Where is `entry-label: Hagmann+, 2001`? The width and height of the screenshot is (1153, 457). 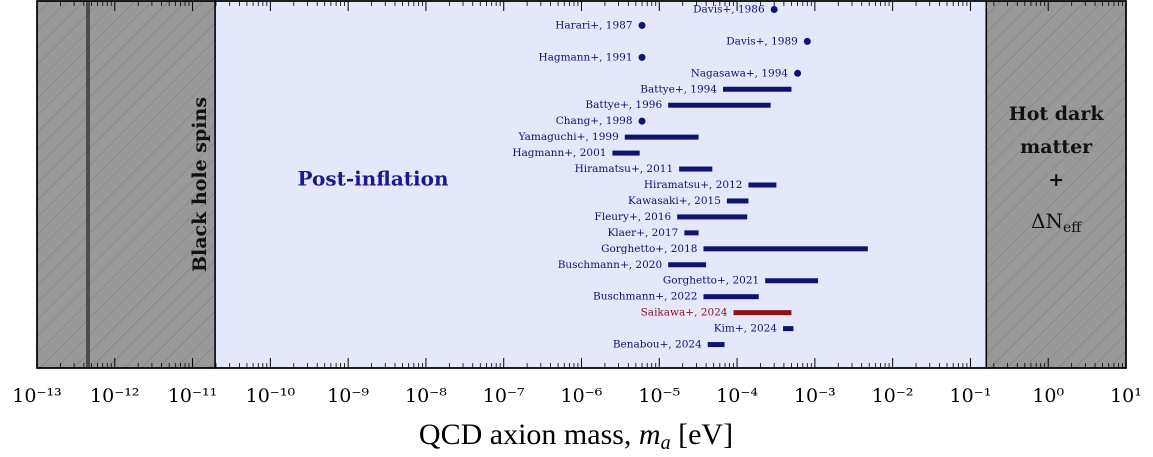 entry-label: Hagmann+, 2001 is located at coordinates (559, 153).